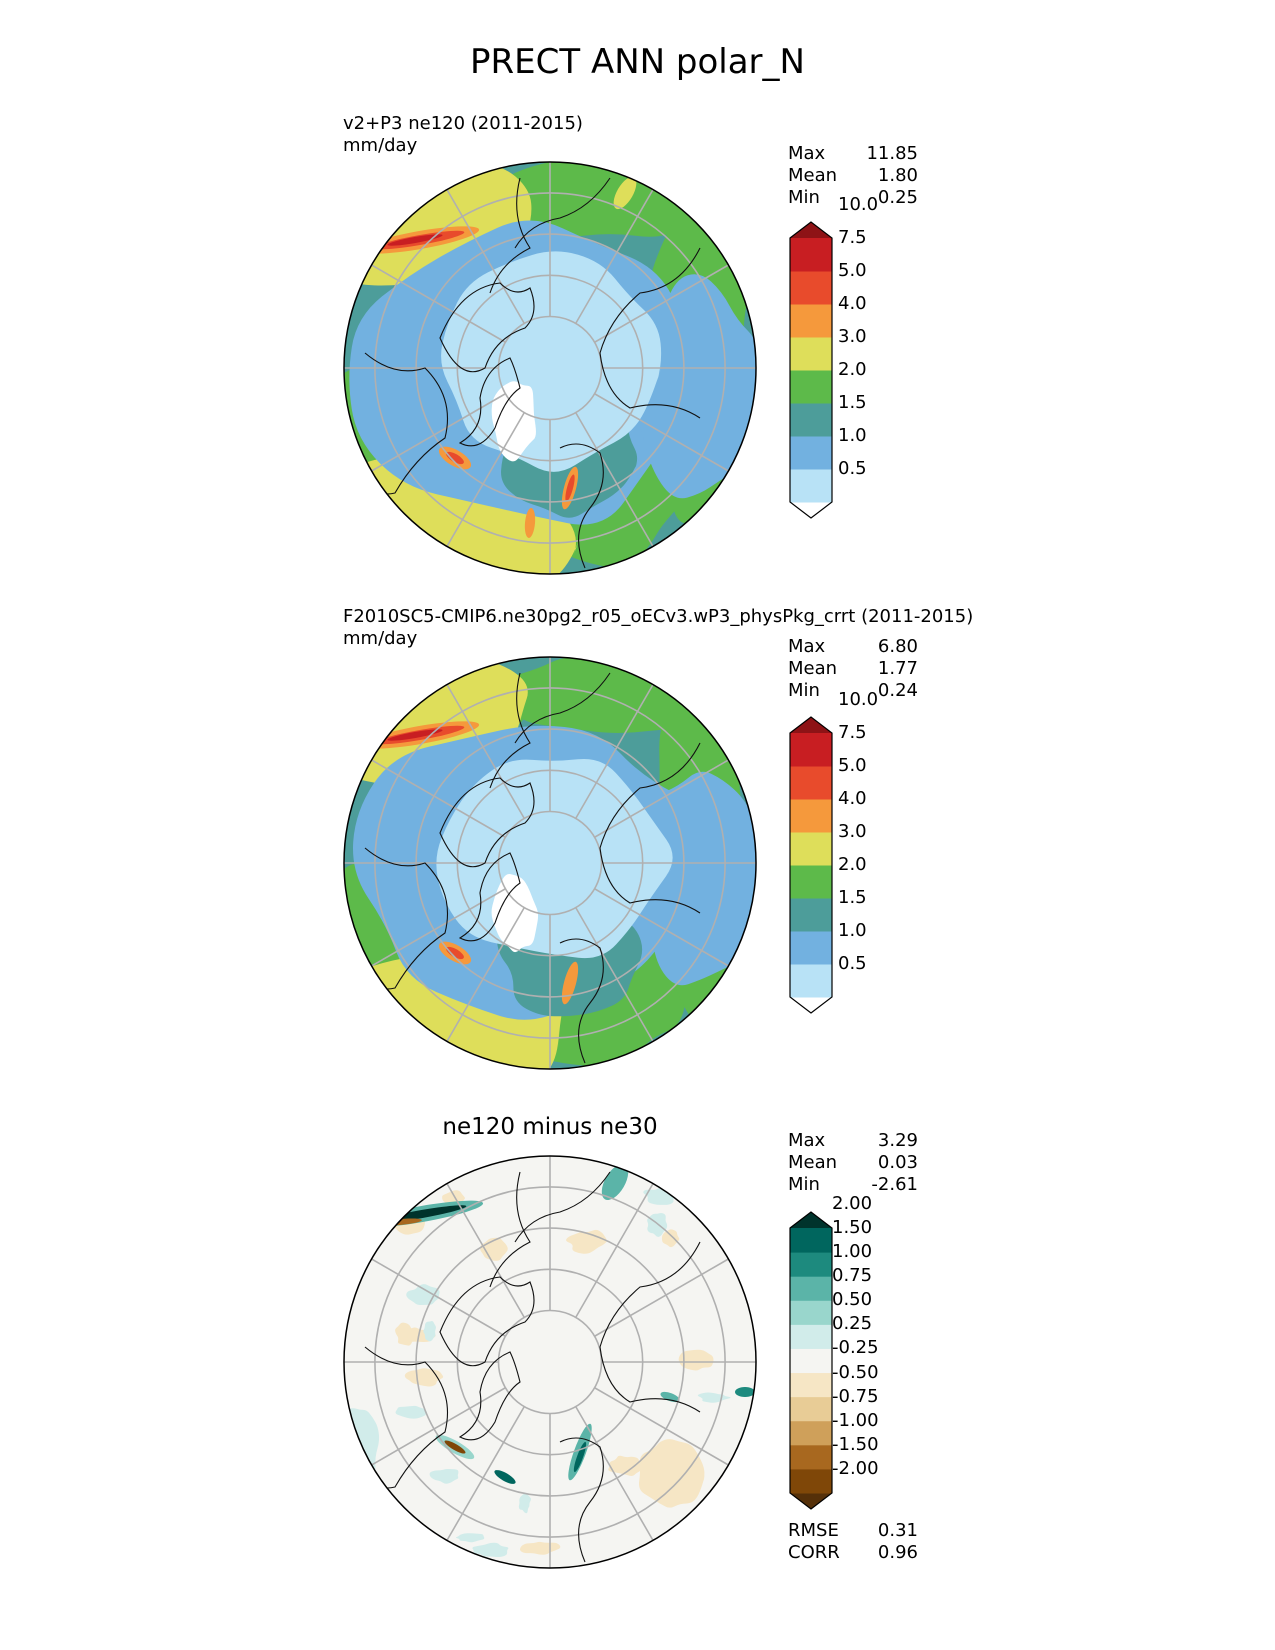 This screenshot has width=1275, height=1650. I want to click on panel-2-stats: Max 6.80 Mean 1.77 Min 0.24, so click(853, 669).